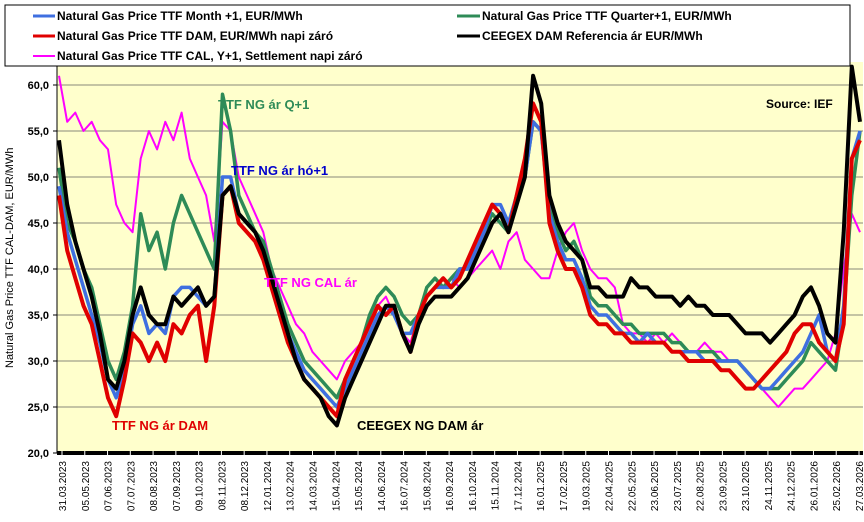 The width and height of the screenshot is (864, 522). Describe the element at coordinates (405, 486) in the screenshot. I see `x-tick-label: 16.07.2024` at that location.